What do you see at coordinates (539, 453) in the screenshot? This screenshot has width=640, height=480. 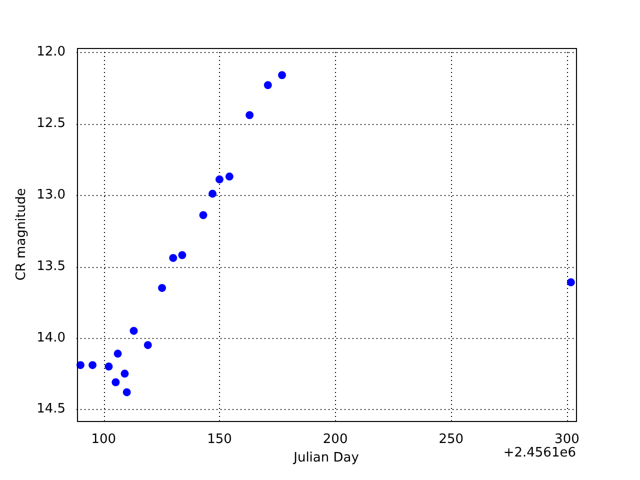 I see `text: +2.4561e6` at bounding box center [539, 453].